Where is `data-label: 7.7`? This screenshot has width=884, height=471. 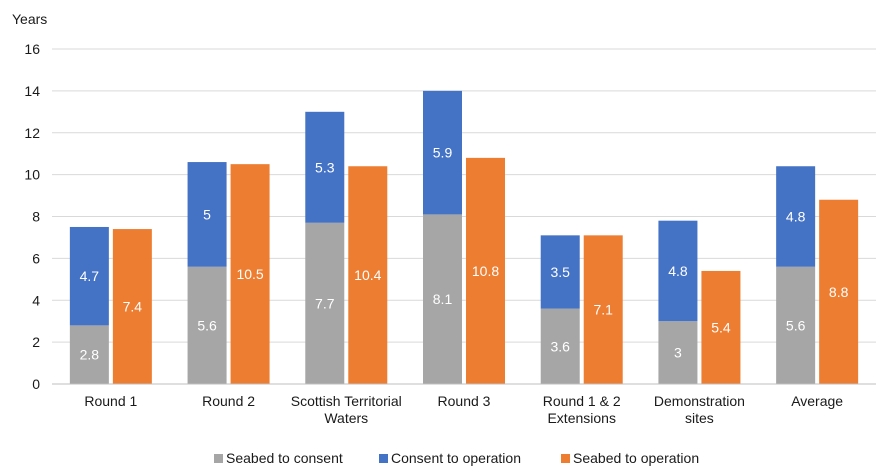
data-label: 7.7 is located at coordinates (325, 303).